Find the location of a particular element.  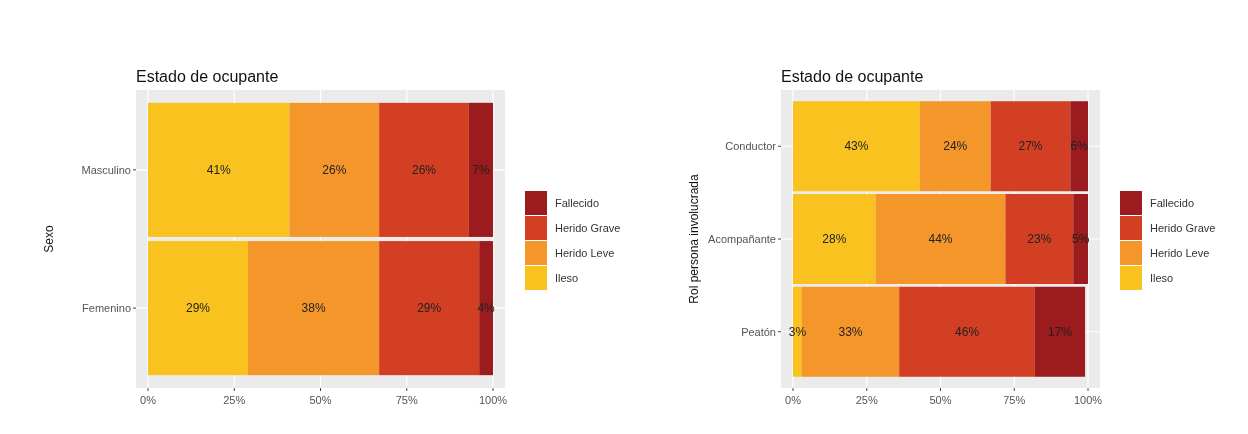

data-label: 33% is located at coordinates (850, 331).